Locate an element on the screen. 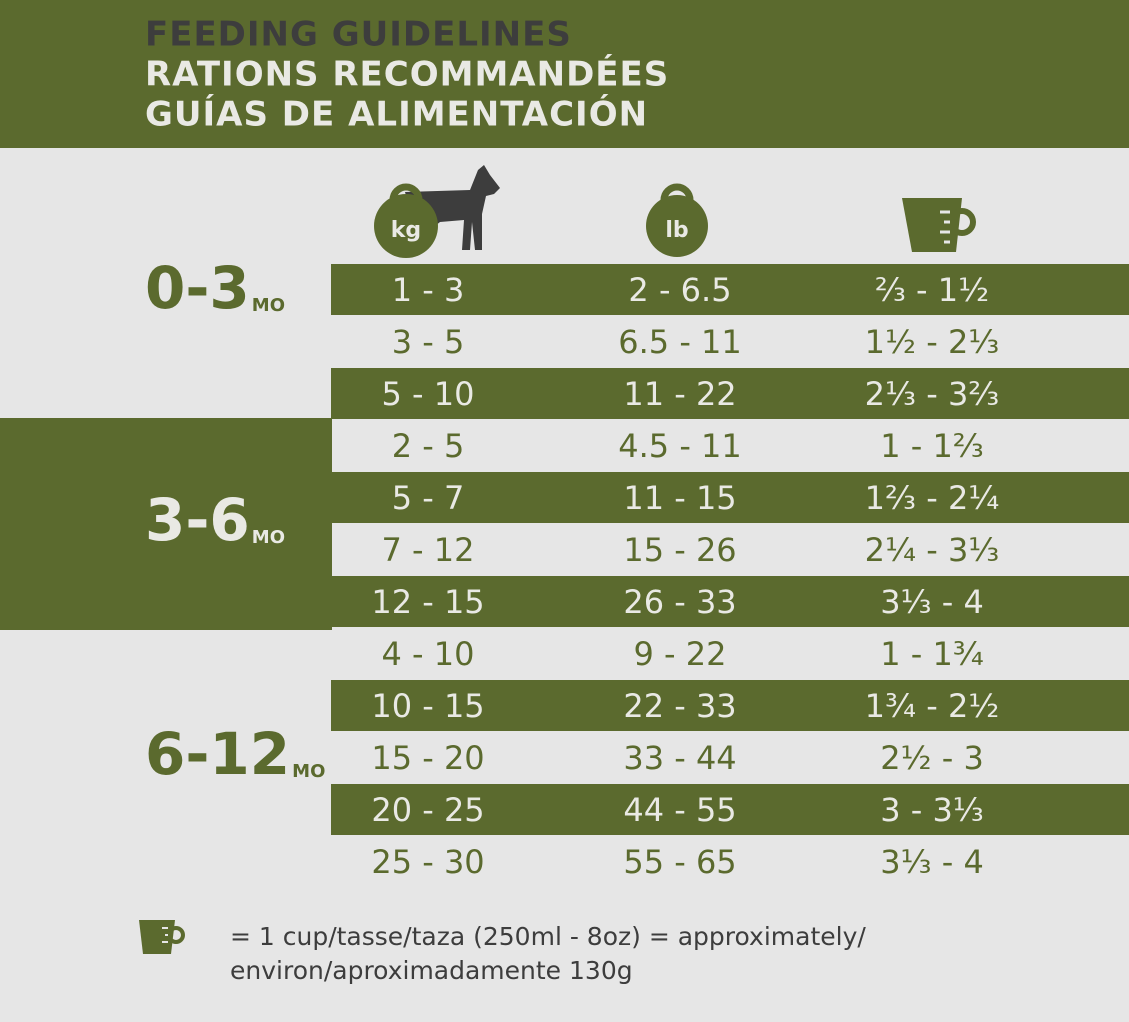 The width and height of the screenshot is (1129, 1022). cups-cell: 1⅔ - 2¼ is located at coordinates (932, 498).